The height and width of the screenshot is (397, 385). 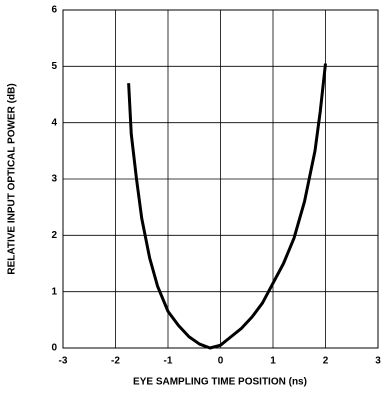 What do you see at coordinates (326, 361) in the screenshot?
I see `x-tick-label: 2` at bounding box center [326, 361].